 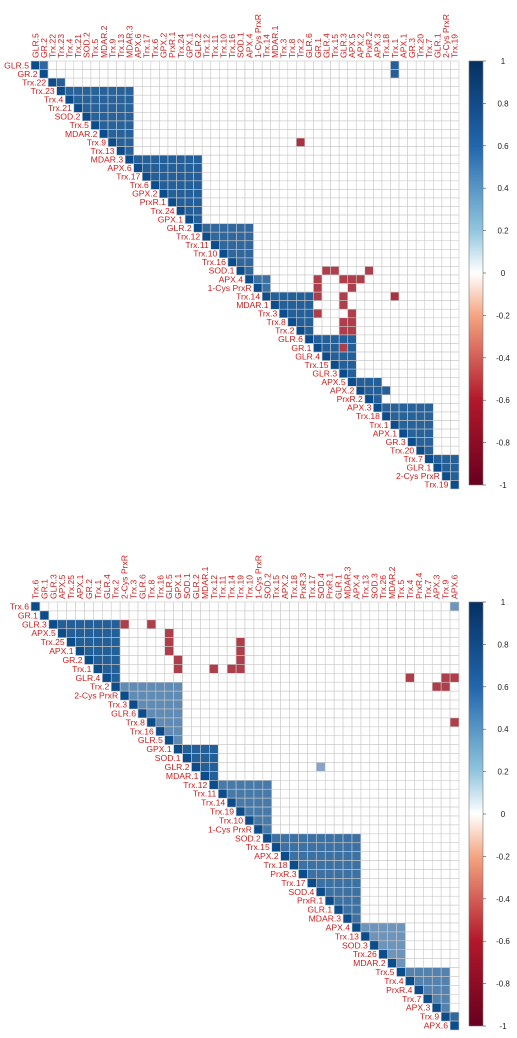 What do you see at coordinates (142, 731) in the screenshot?
I see `row-label: Trx.16` at bounding box center [142, 731].